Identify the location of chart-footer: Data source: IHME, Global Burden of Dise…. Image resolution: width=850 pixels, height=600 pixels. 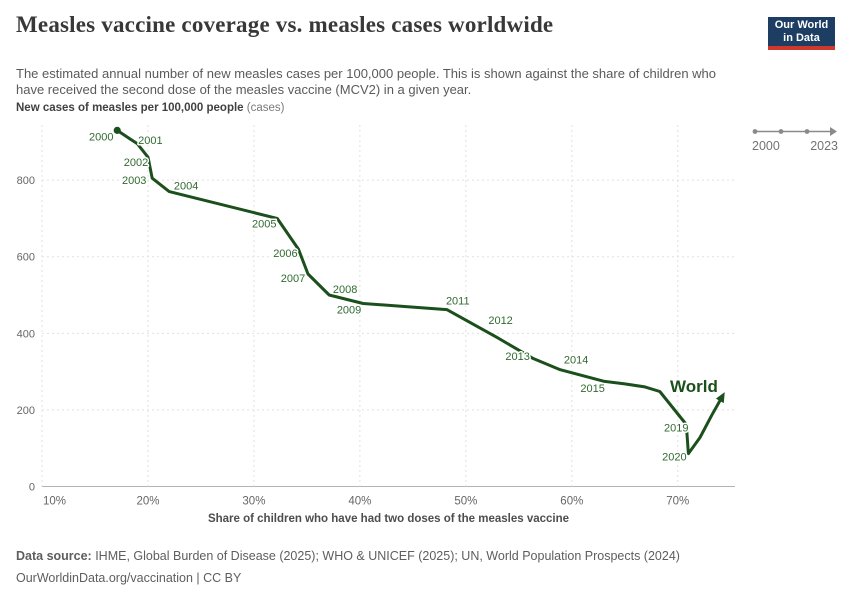
(416, 567).